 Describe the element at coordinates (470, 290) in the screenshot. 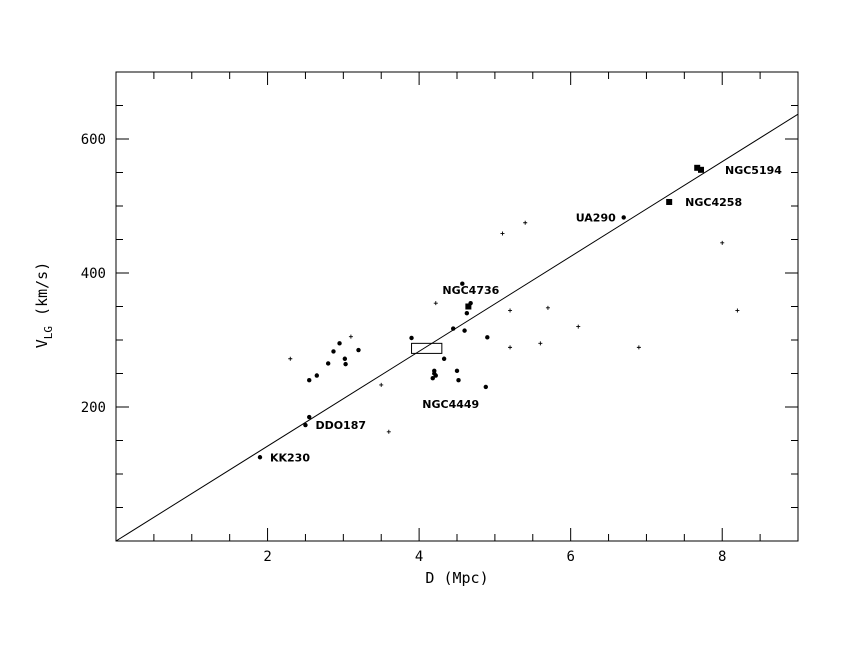

I see `point-annotation: NGC4736` at that location.